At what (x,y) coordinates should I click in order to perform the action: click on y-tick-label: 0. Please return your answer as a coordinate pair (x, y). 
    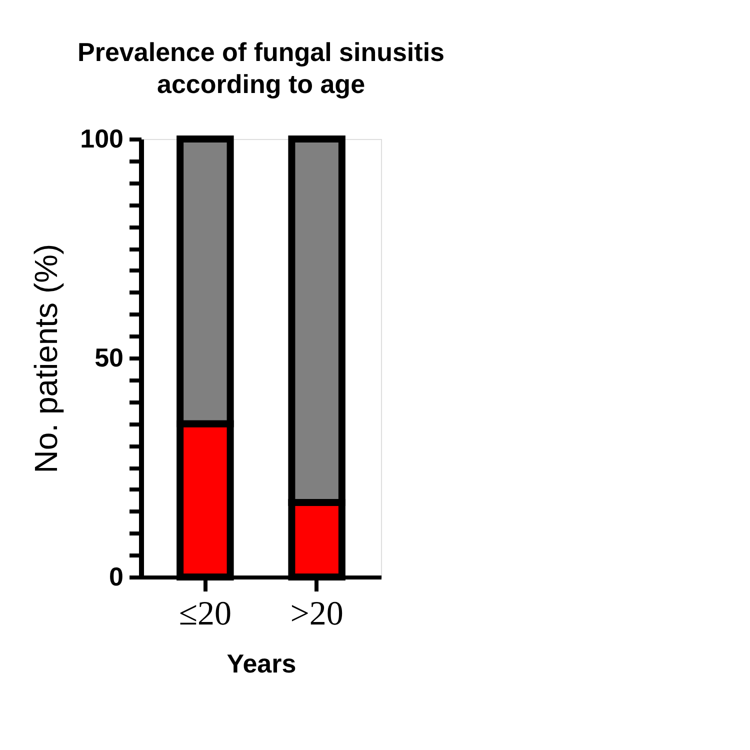
    Looking at the image, I should click on (116, 577).